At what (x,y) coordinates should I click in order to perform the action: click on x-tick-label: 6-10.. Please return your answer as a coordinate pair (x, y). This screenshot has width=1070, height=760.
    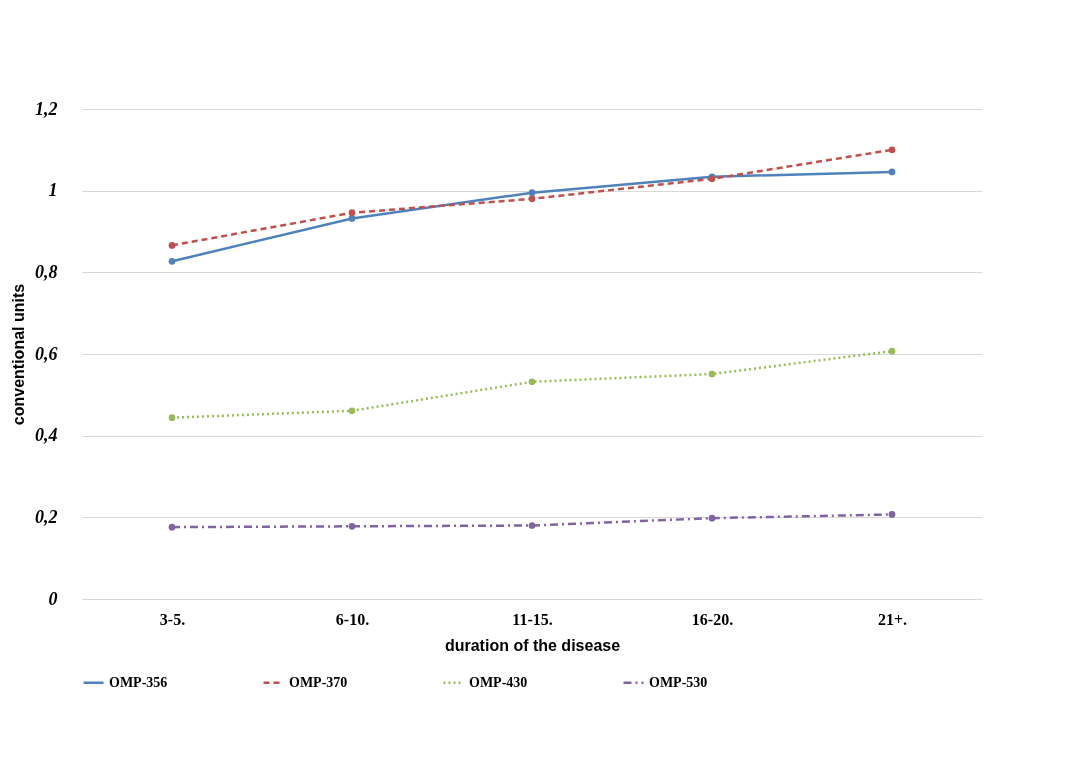
    Looking at the image, I should click on (352, 619).